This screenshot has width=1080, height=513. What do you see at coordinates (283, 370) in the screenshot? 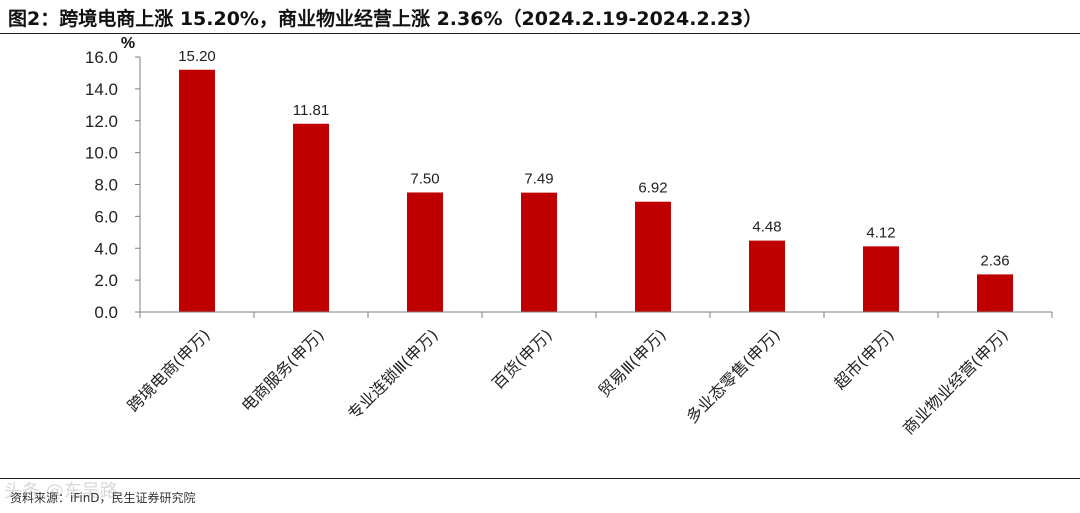
I see `category-label: 电商服务(申万)` at bounding box center [283, 370].